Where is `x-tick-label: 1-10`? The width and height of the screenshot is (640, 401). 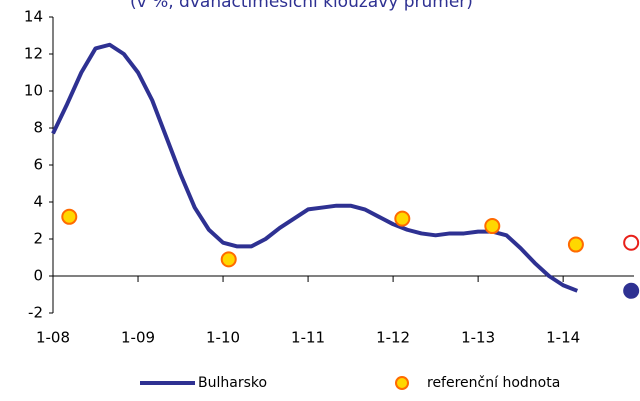 x-tick-label: 1-10 is located at coordinates (223, 338).